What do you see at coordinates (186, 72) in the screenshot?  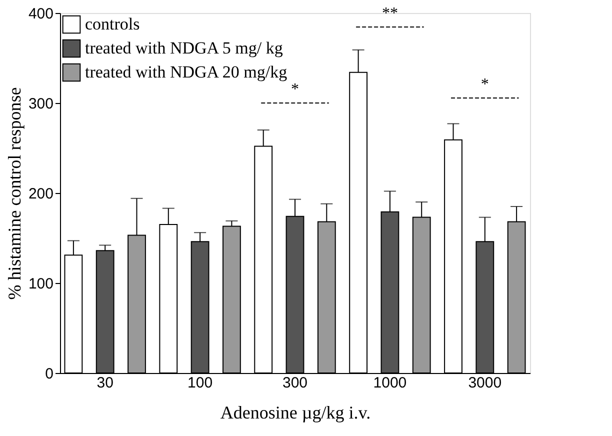 I see `legend-label: treated with NDGA 20 mg/kg` at bounding box center [186, 72].